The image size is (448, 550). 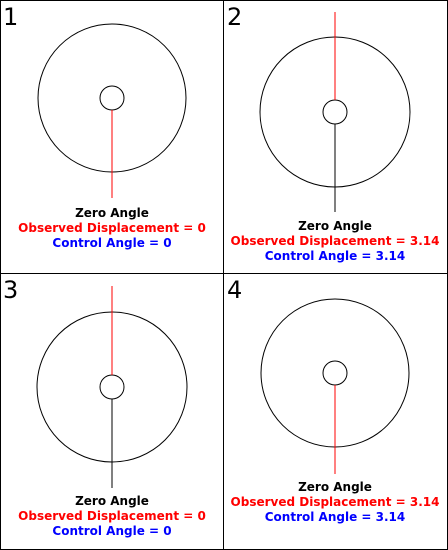 I want to click on panel-number: 4, so click(x=234, y=290).